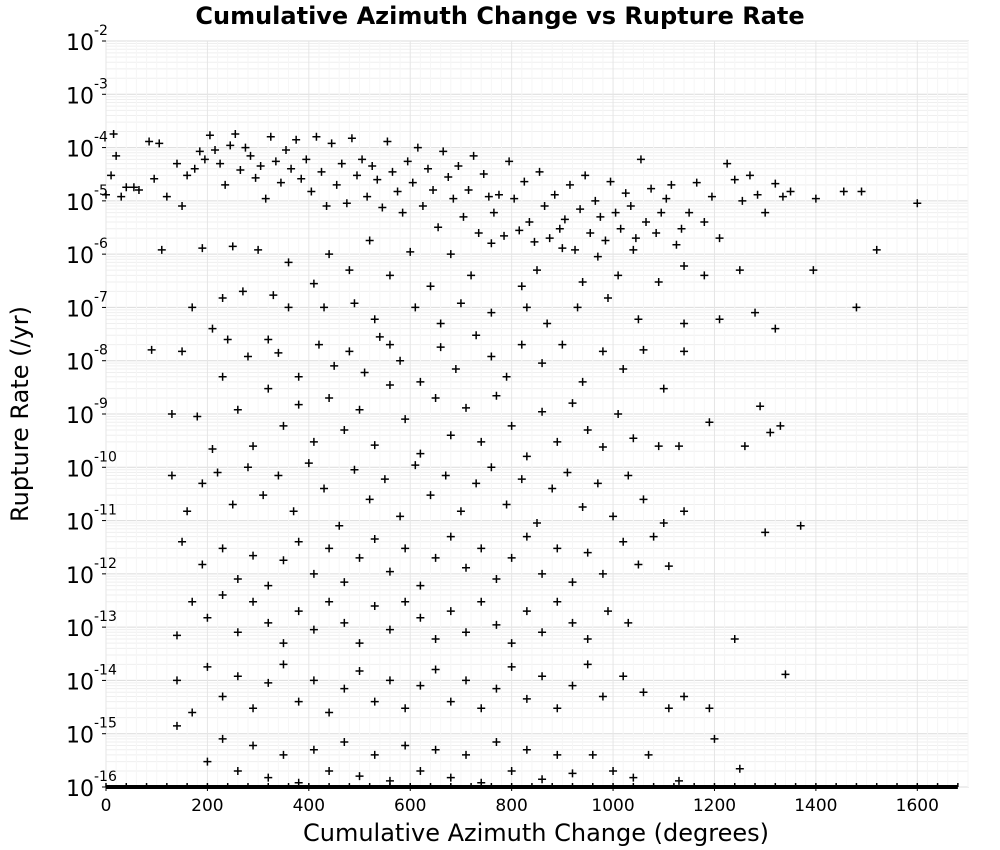 The width and height of the screenshot is (1000, 850). Describe the element at coordinates (207, 806) in the screenshot. I see `x-tick-label: 200` at that location.